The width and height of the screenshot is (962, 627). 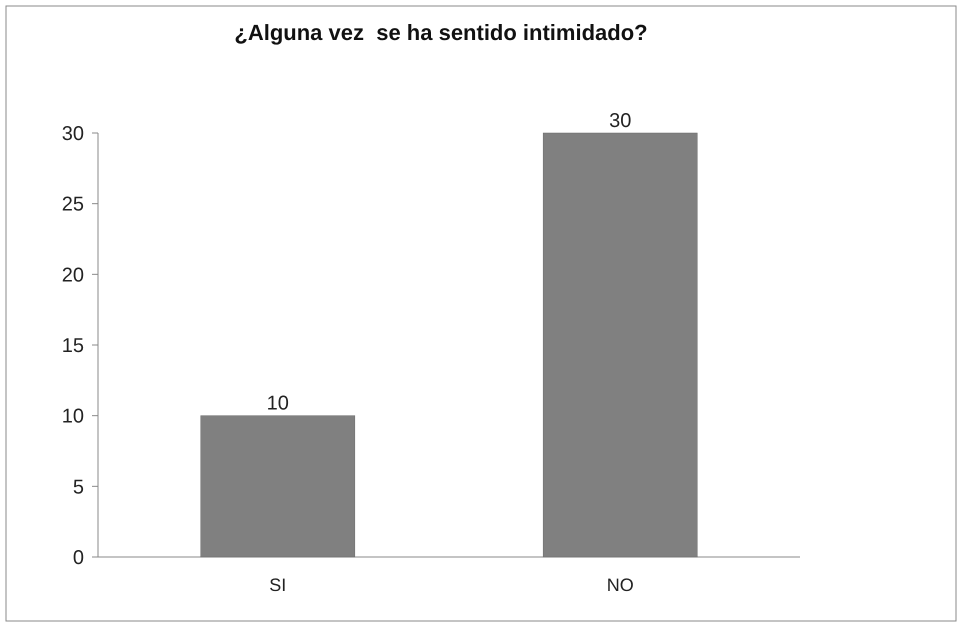 What do you see at coordinates (73, 275) in the screenshot?
I see `y-tick-label: 20` at bounding box center [73, 275].